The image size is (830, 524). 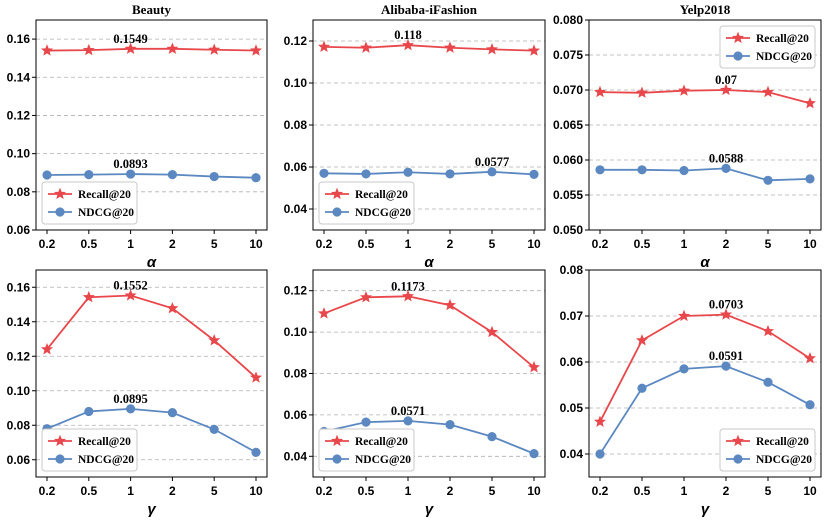 I want to click on data-label: 0.1552, so click(x=130, y=286).